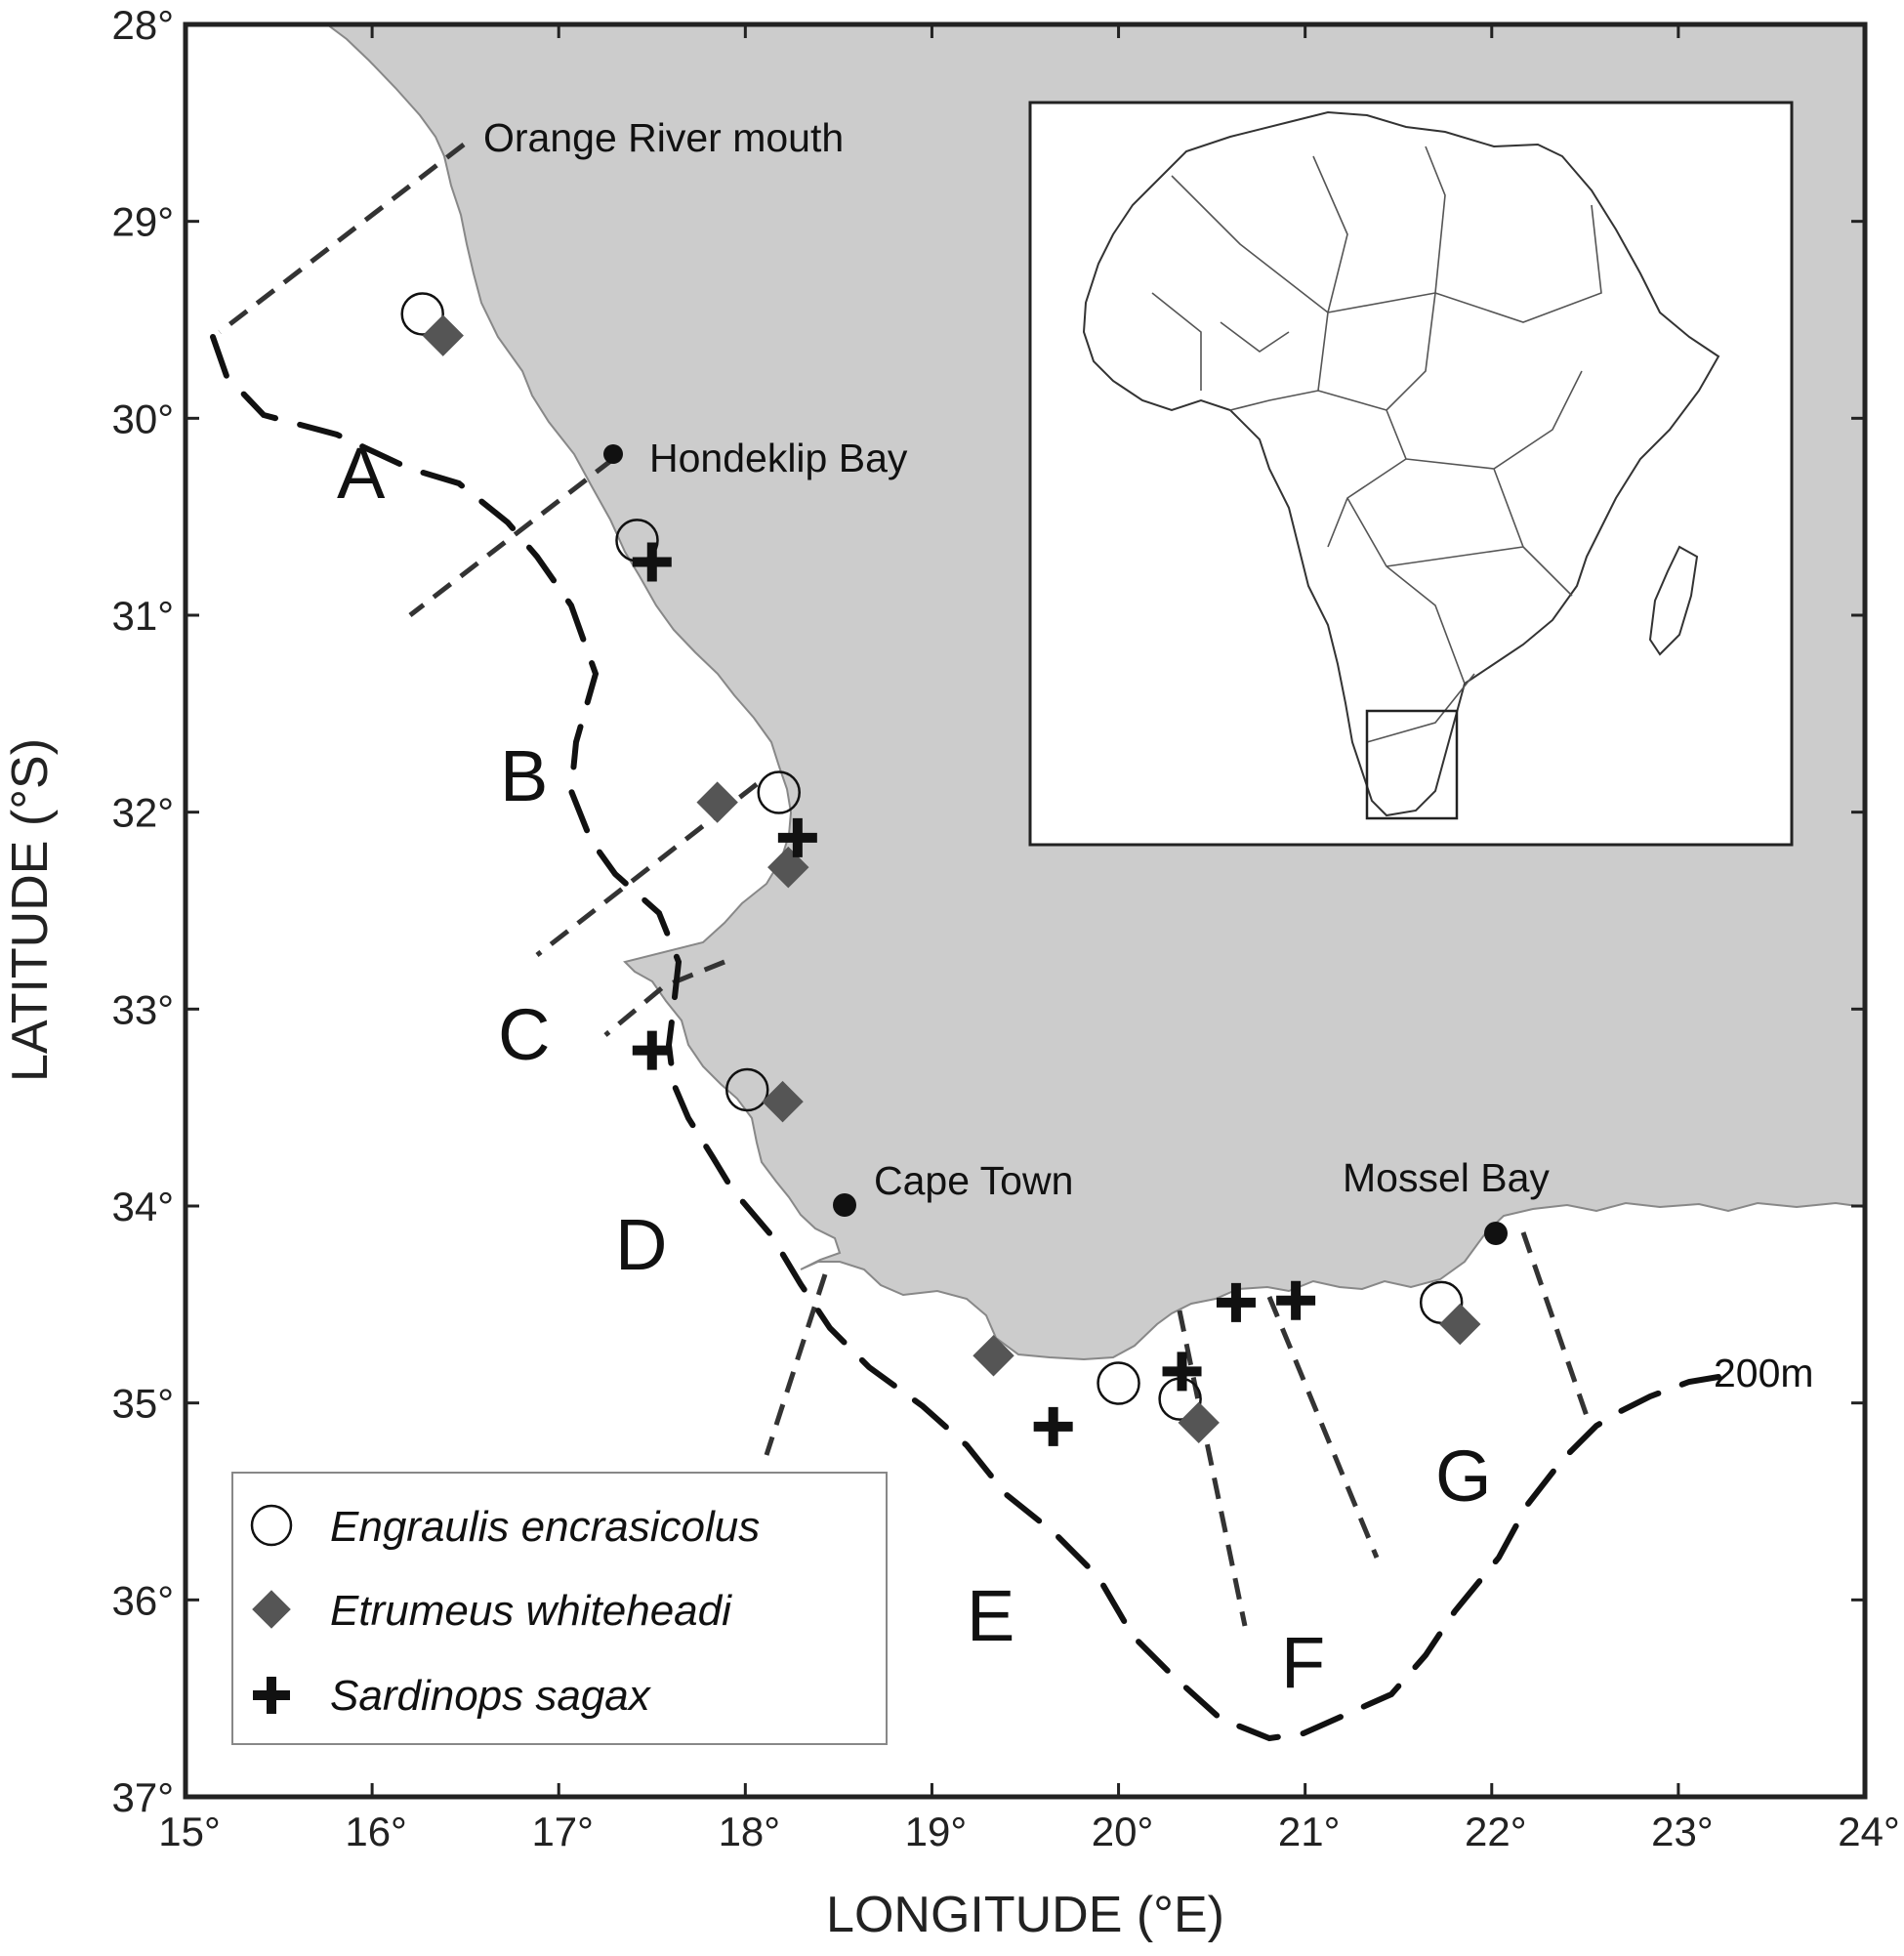 The width and height of the screenshot is (1904, 1956). What do you see at coordinates (271, 1695) in the screenshot?
I see `legend-sardinops-marker` at bounding box center [271, 1695].